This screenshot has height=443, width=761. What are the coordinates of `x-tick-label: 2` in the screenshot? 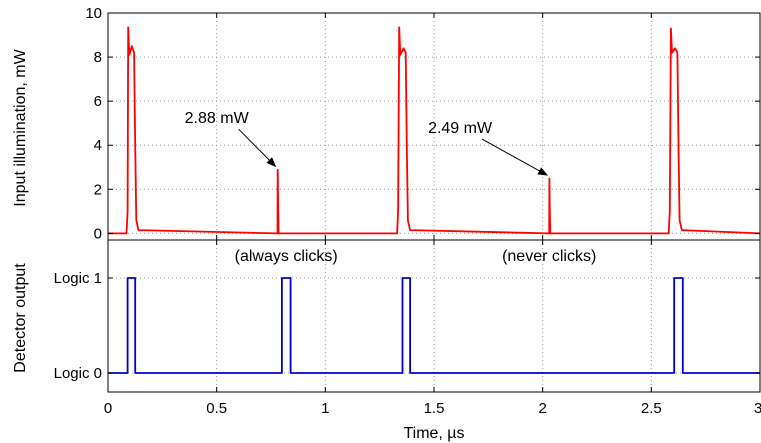 It's located at (542, 408).